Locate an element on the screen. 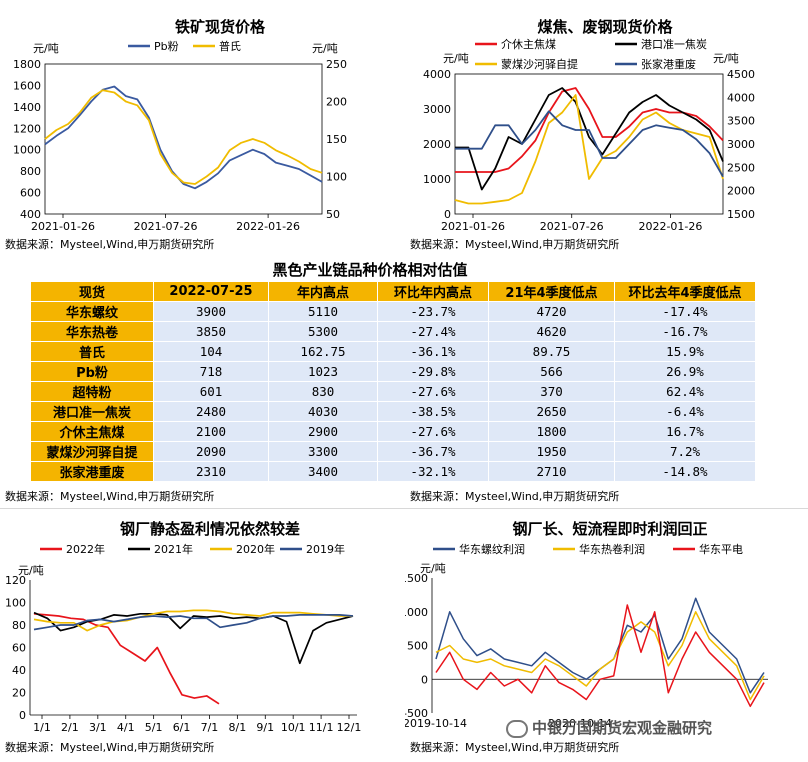  wechat-icon is located at coordinates (517, 728).